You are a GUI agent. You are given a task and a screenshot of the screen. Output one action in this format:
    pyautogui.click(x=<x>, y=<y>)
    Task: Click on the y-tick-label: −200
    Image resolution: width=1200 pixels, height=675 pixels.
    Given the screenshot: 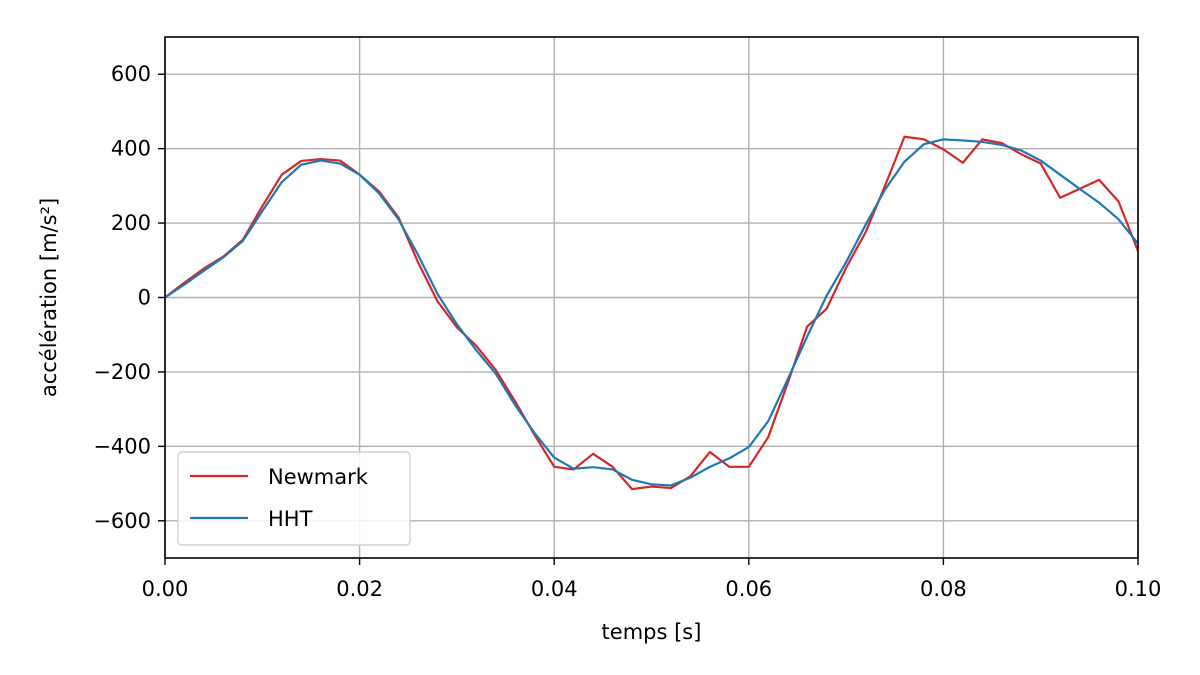 What is the action you would take?
    pyautogui.click(x=122, y=372)
    